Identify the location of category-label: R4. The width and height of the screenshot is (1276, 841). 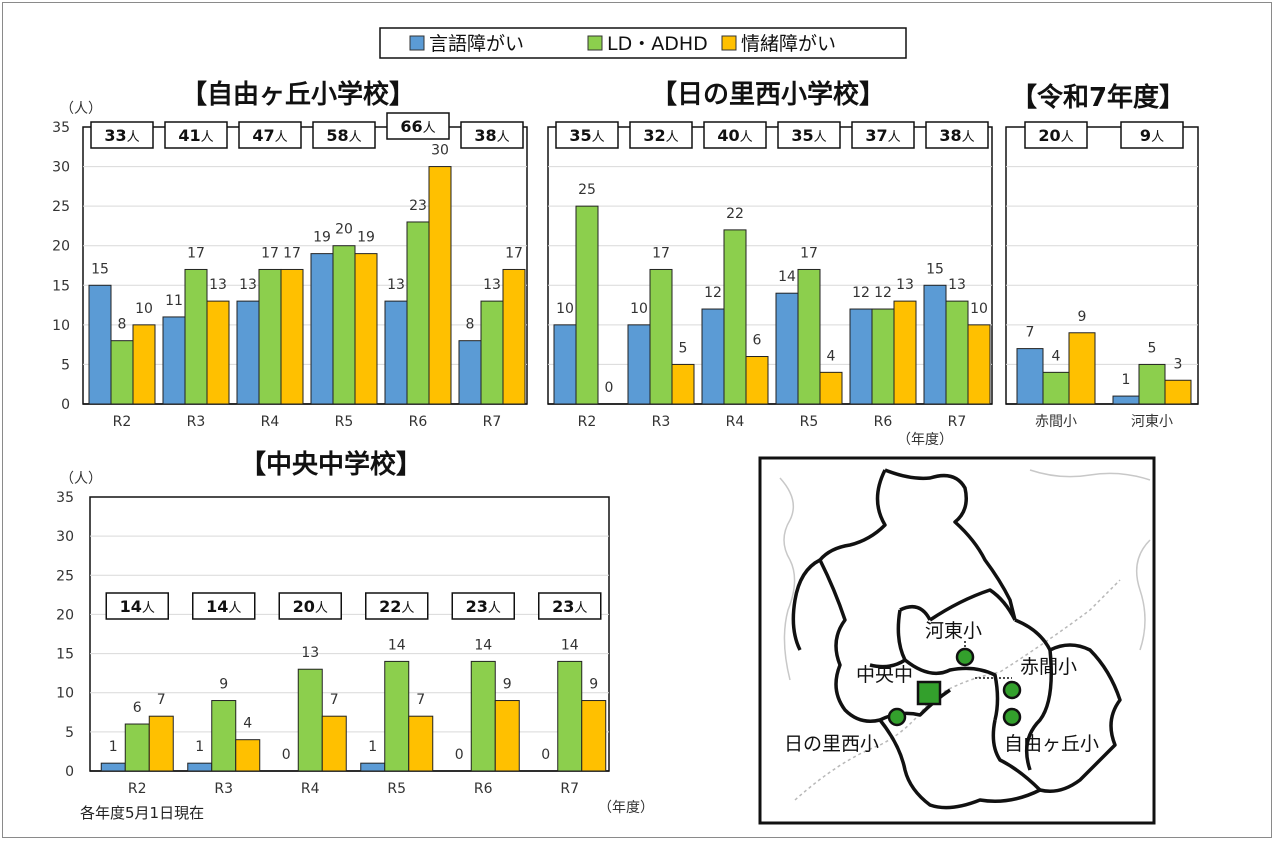
(735, 422).